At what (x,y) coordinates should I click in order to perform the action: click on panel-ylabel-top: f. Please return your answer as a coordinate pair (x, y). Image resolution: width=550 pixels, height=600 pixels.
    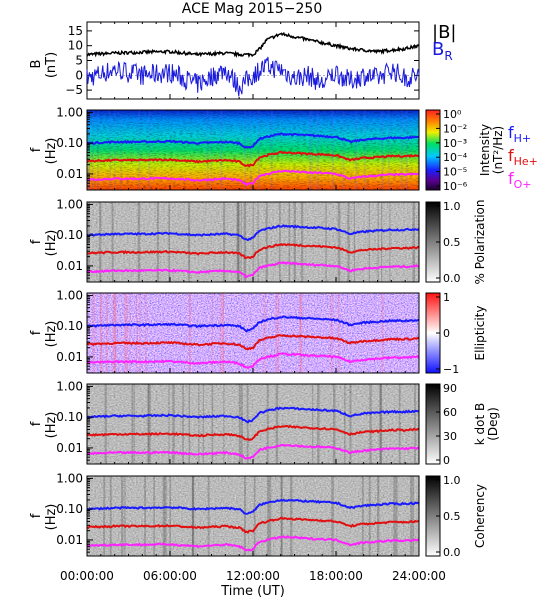
    Looking at the image, I should click on (36, 241).